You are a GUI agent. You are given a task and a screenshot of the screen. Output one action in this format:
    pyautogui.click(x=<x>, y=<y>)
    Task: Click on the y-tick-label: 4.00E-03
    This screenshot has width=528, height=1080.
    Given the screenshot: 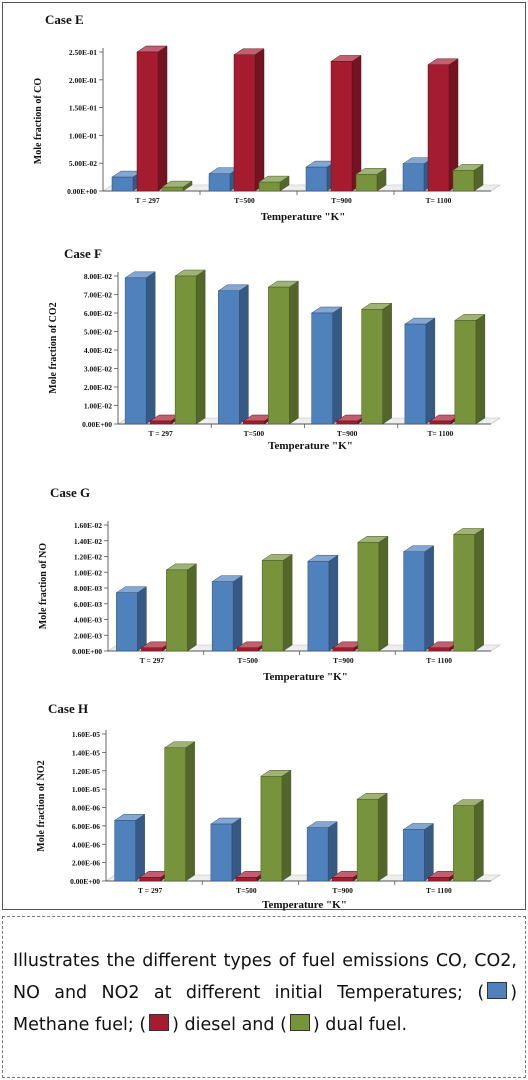 What is the action you would take?
    pyautogui.click(x=88, y=620)
    